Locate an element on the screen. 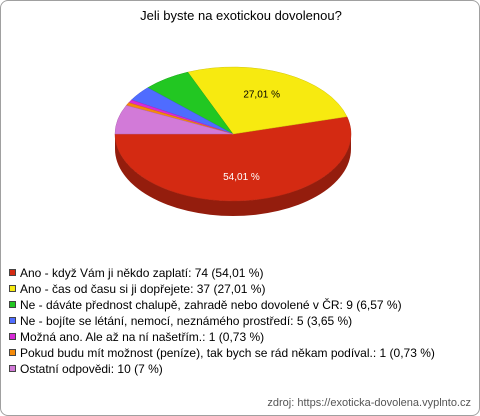 This screenshot has width=480, height=416. data-label: 27,01 % is located at coordinates (261, 95).